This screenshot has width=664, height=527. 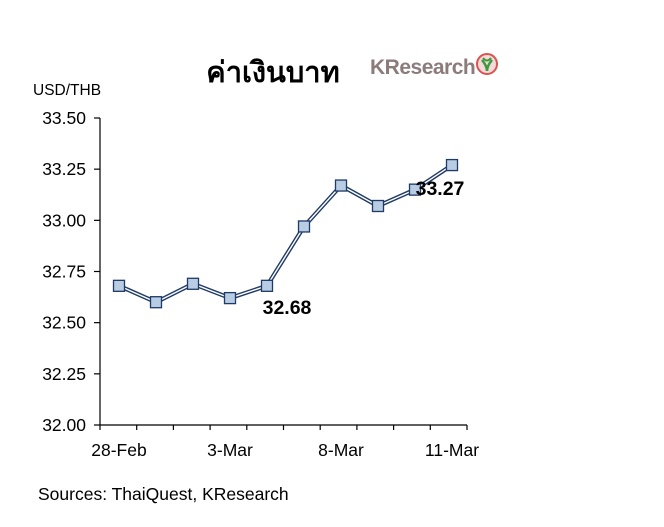 I want to click on x-tick-label: 8-Mar, so click(x=341, y=450).